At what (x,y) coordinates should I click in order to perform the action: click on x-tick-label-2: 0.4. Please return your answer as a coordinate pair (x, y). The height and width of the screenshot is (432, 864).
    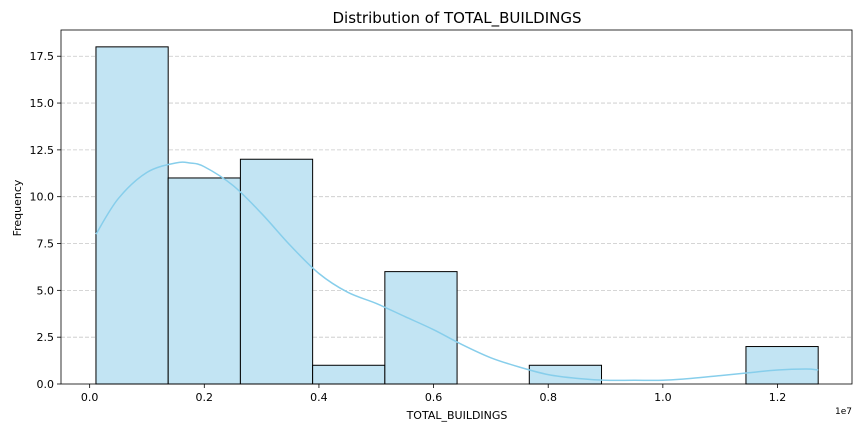
    Looking at the image, I should click on (319, 397).